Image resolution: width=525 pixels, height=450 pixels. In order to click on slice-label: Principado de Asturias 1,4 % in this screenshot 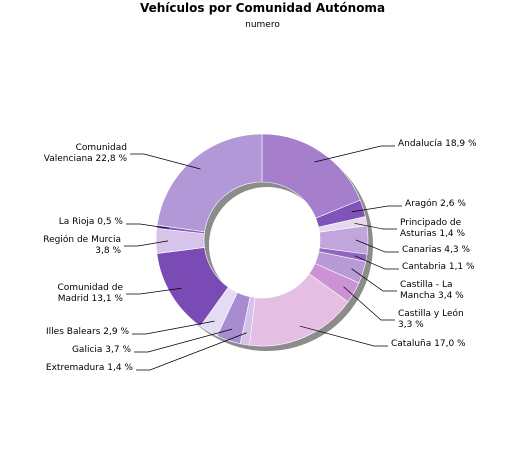, I will do `click(433, 228)`.